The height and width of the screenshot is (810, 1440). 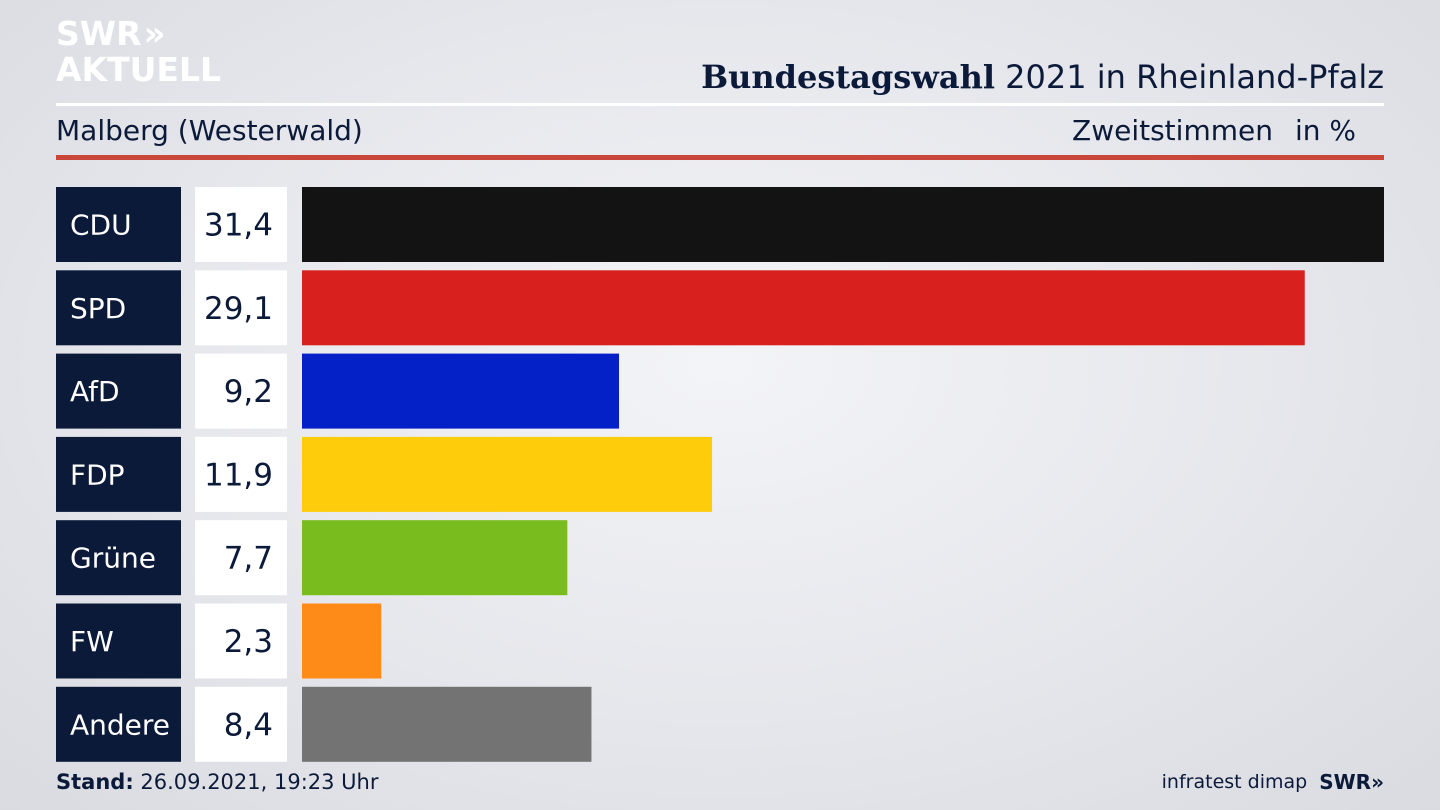 What do you see at coordinates (98, 308) in the screenshot?
I see `party-label-spd: SPD` at bounding box center [98, 308].